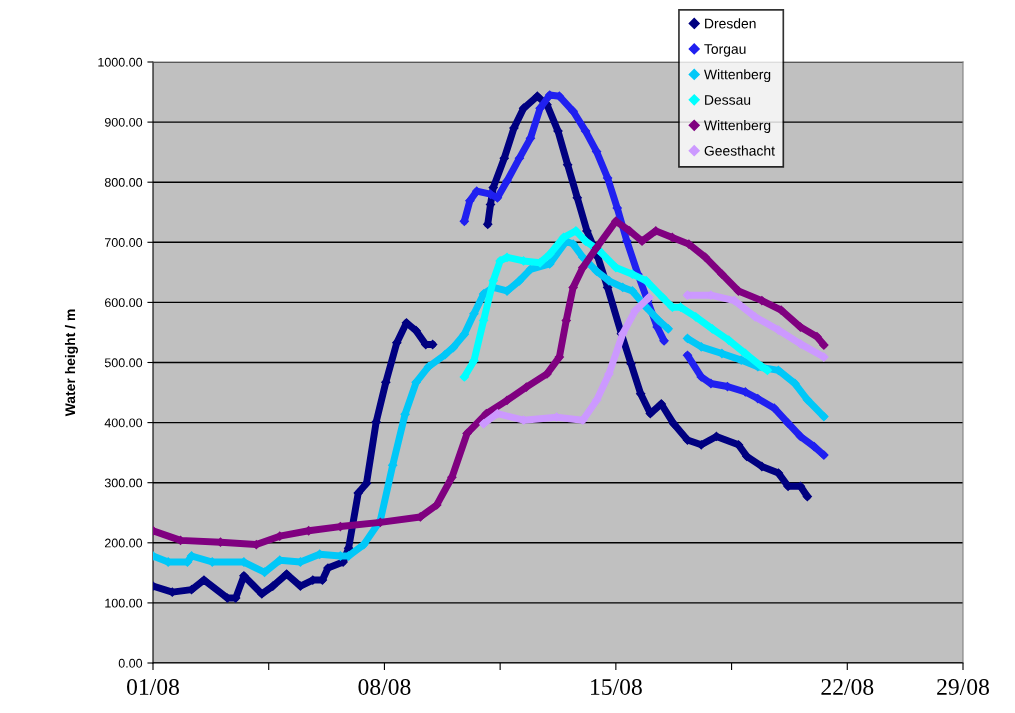 The image size is (1015, 713). What do you see at coordinates (123, 182) in the screenshot?
I see `y-tick-label: 800.00` at bounding box center [123, 182].